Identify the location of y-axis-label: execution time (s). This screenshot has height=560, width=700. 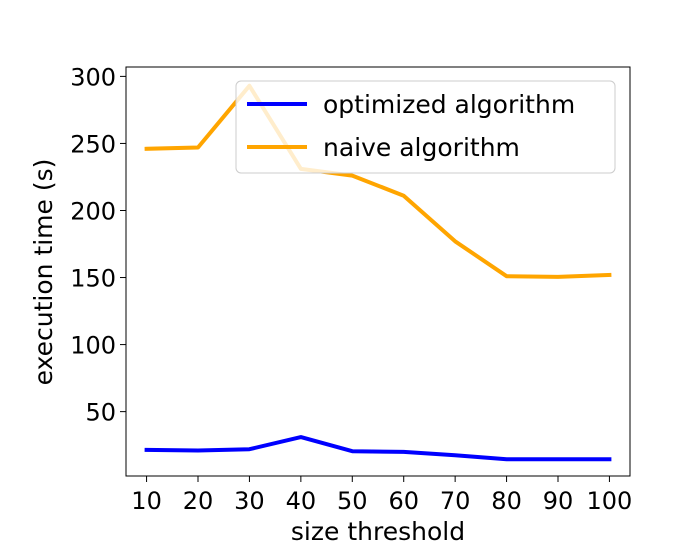
(43, 272).